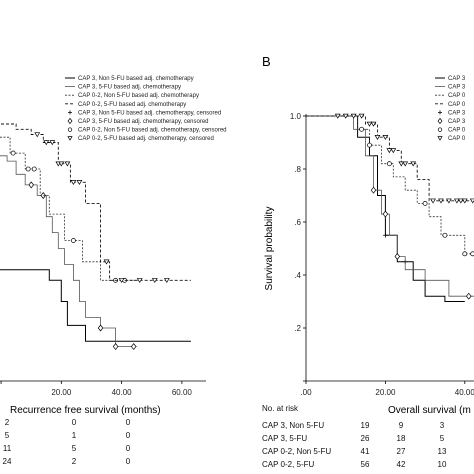 The height and width of the screenshot is (474, 474). Describe the element at coordinates (297, 169) in the screenshot. I see `panel-b-y-tick-label: .8` at that location.